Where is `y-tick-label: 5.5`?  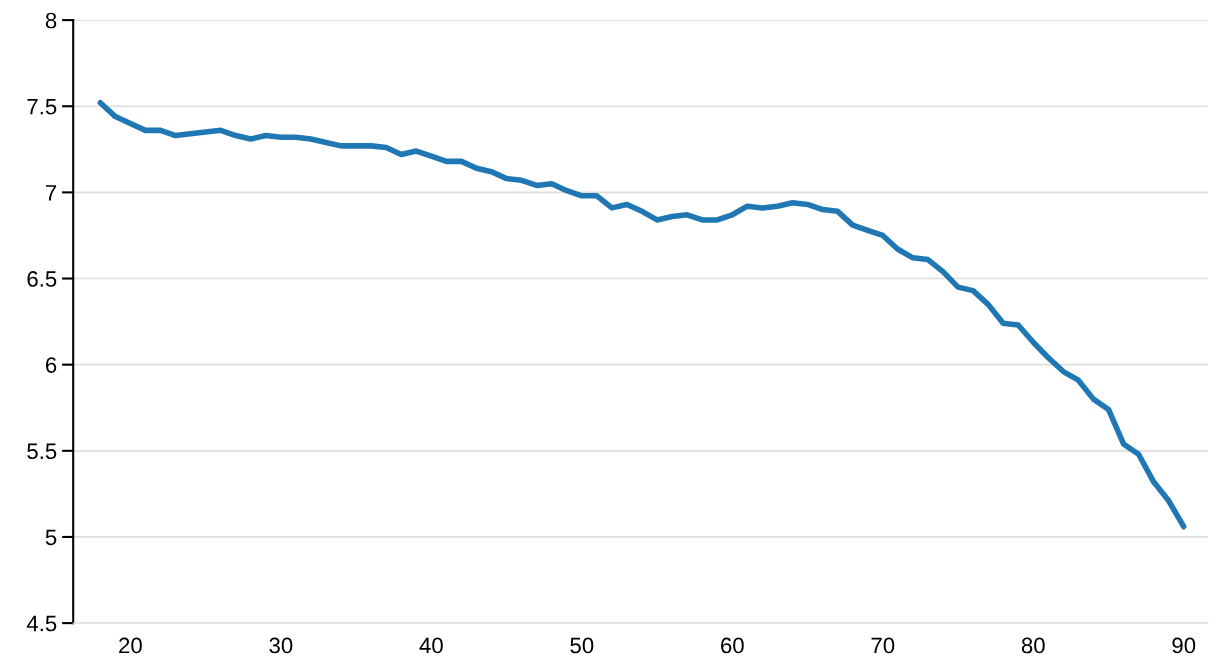
y-tick-label: 5.5 is located at coordinates (42, 451).